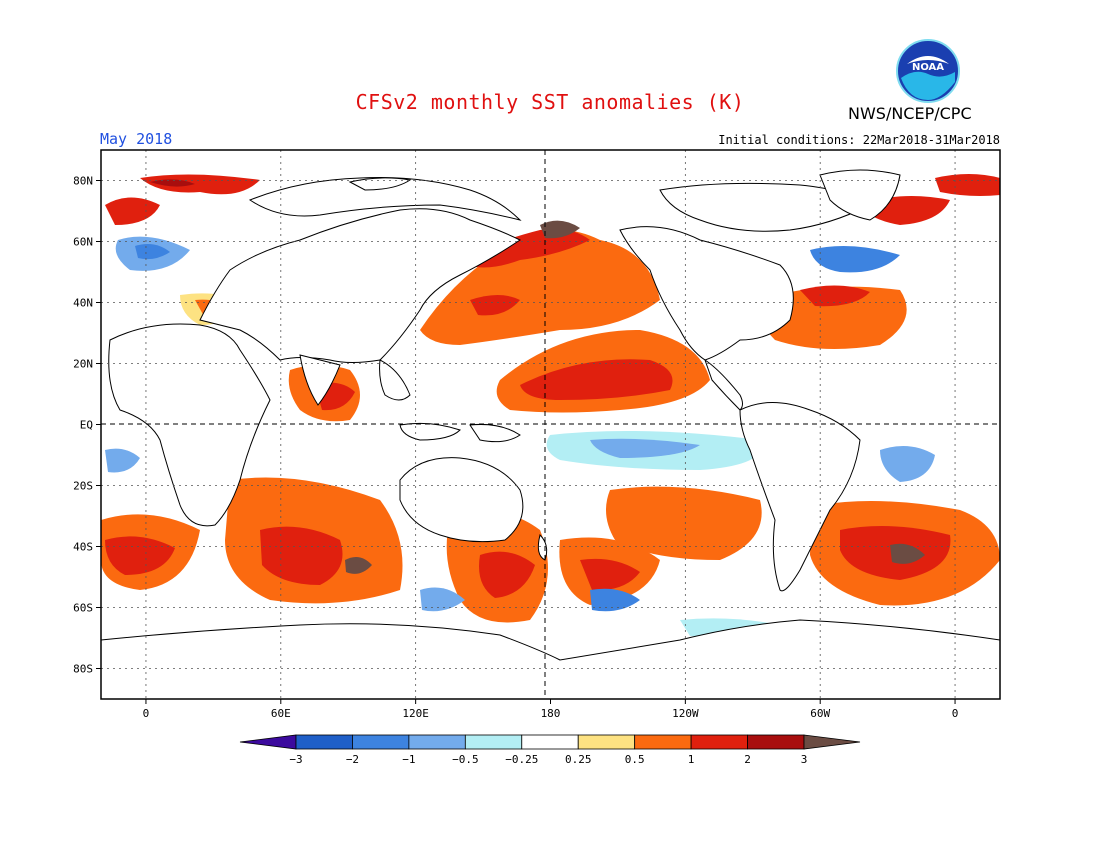  I want to click on logo-text: NOAA, so click(928, 67).